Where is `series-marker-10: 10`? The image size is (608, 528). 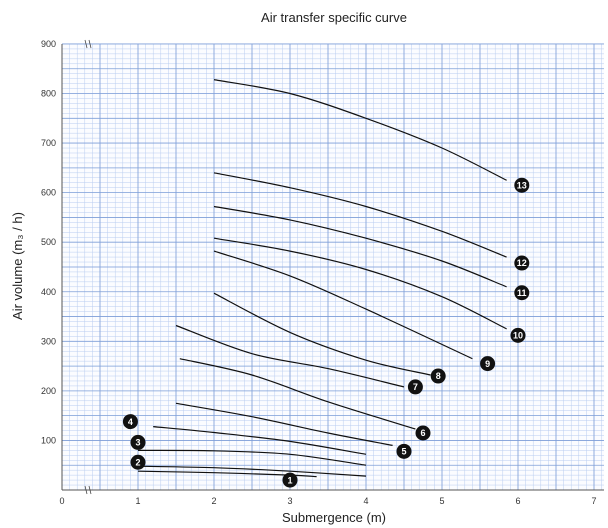
series-marker-10: 10 is located at coordinates (518, 335).